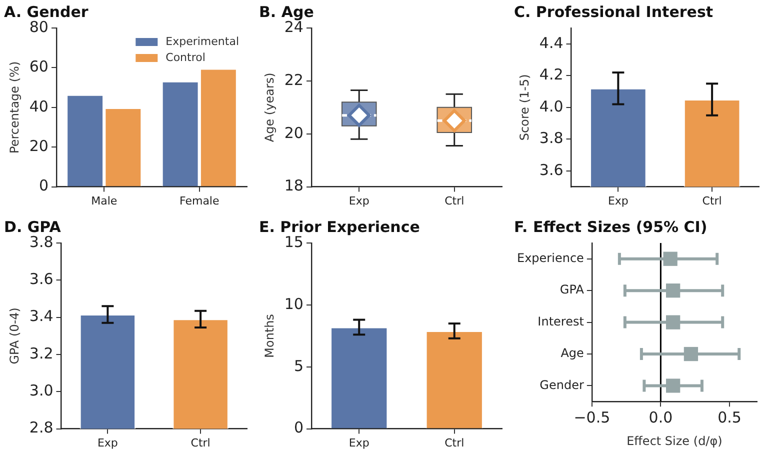 This screenshot has height=457, width=767. Describe the element at coordinates (186, 57) in the screenshot. I see `legend-label: Control` at that location.